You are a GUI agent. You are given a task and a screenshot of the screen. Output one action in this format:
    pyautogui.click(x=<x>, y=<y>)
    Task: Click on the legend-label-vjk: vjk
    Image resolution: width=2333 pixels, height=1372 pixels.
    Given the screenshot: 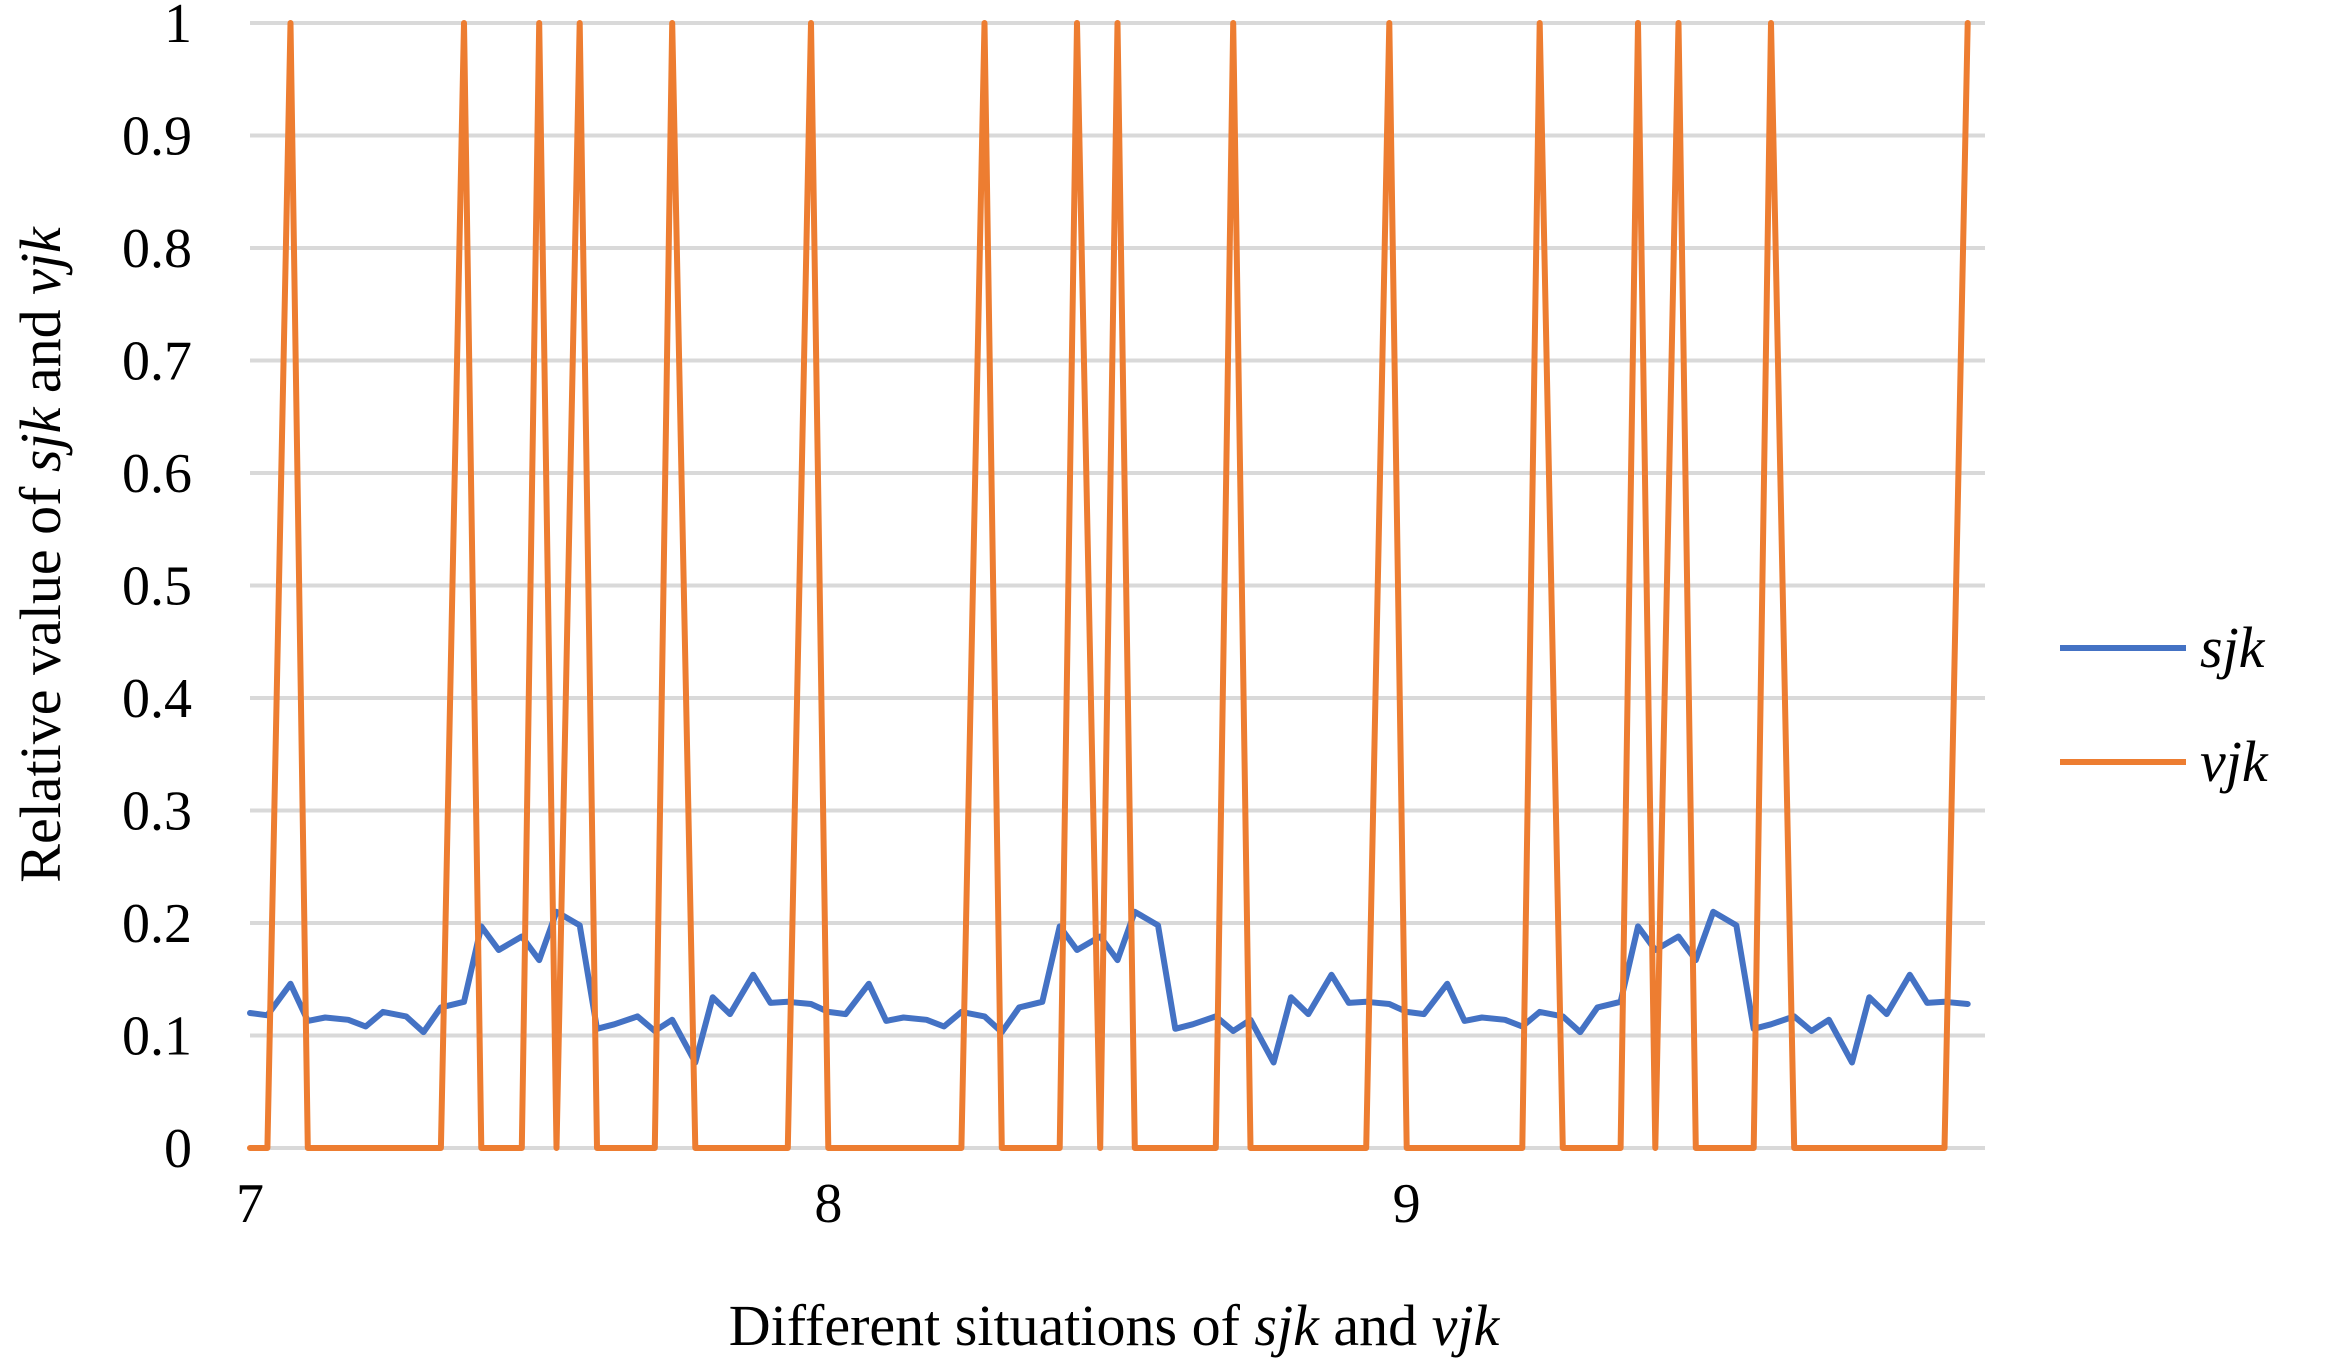 What is the action you would take?
    pyautogui.click(x=2234, y=761)
    